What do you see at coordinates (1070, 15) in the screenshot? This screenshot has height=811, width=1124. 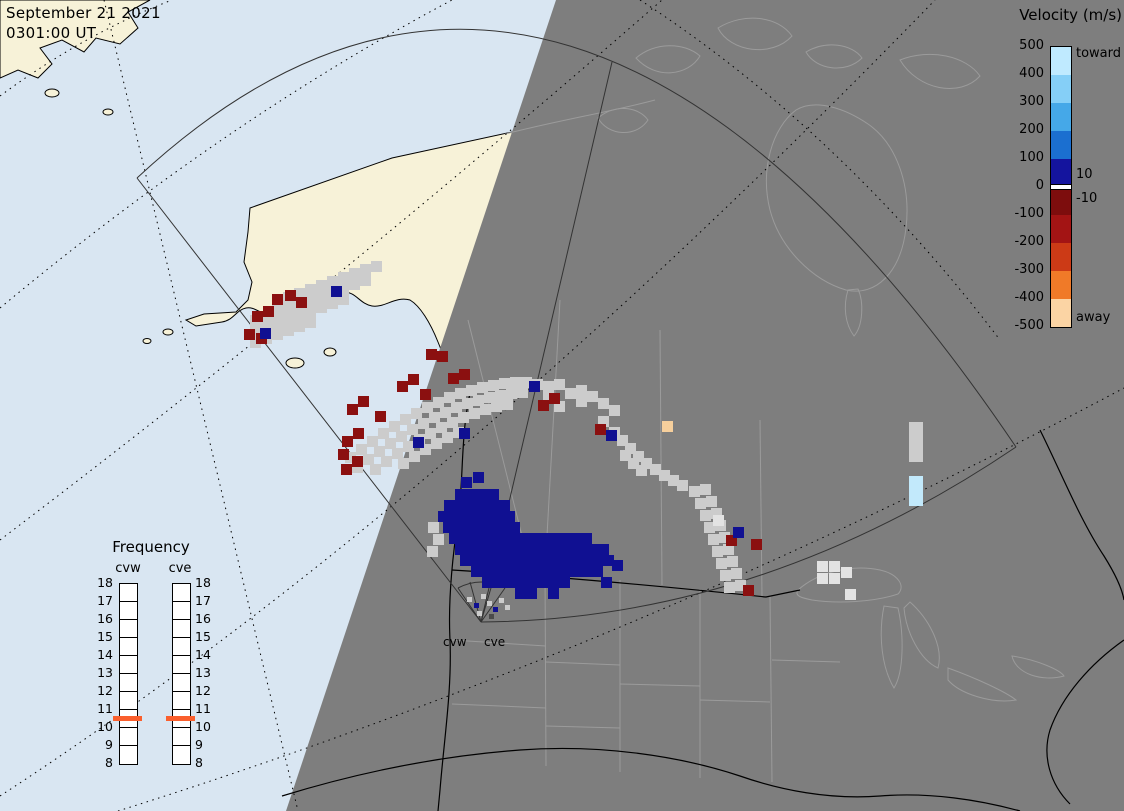 I see `velocity-legend-title: Velocity (m/s)` at bounding box center [1070, 15].